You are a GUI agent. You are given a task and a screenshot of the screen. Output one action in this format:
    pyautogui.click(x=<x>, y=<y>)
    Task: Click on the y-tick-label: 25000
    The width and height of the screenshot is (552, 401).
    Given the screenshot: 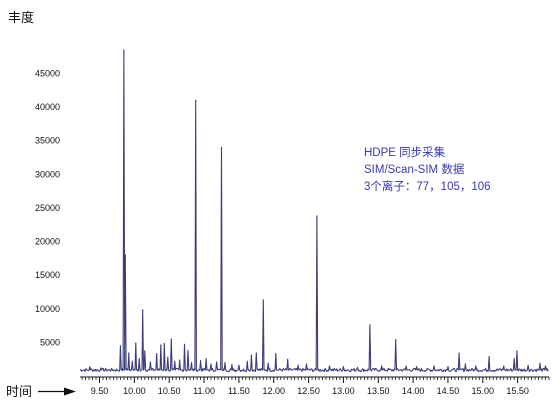 What is the action you would take?
    pyautogui.click(x=47, y=208)
    